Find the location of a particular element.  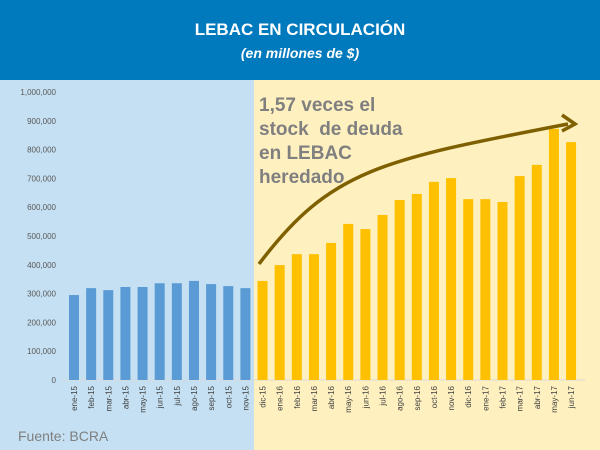

x-tick-label: jun-17 is located at coordinates (571, 397).